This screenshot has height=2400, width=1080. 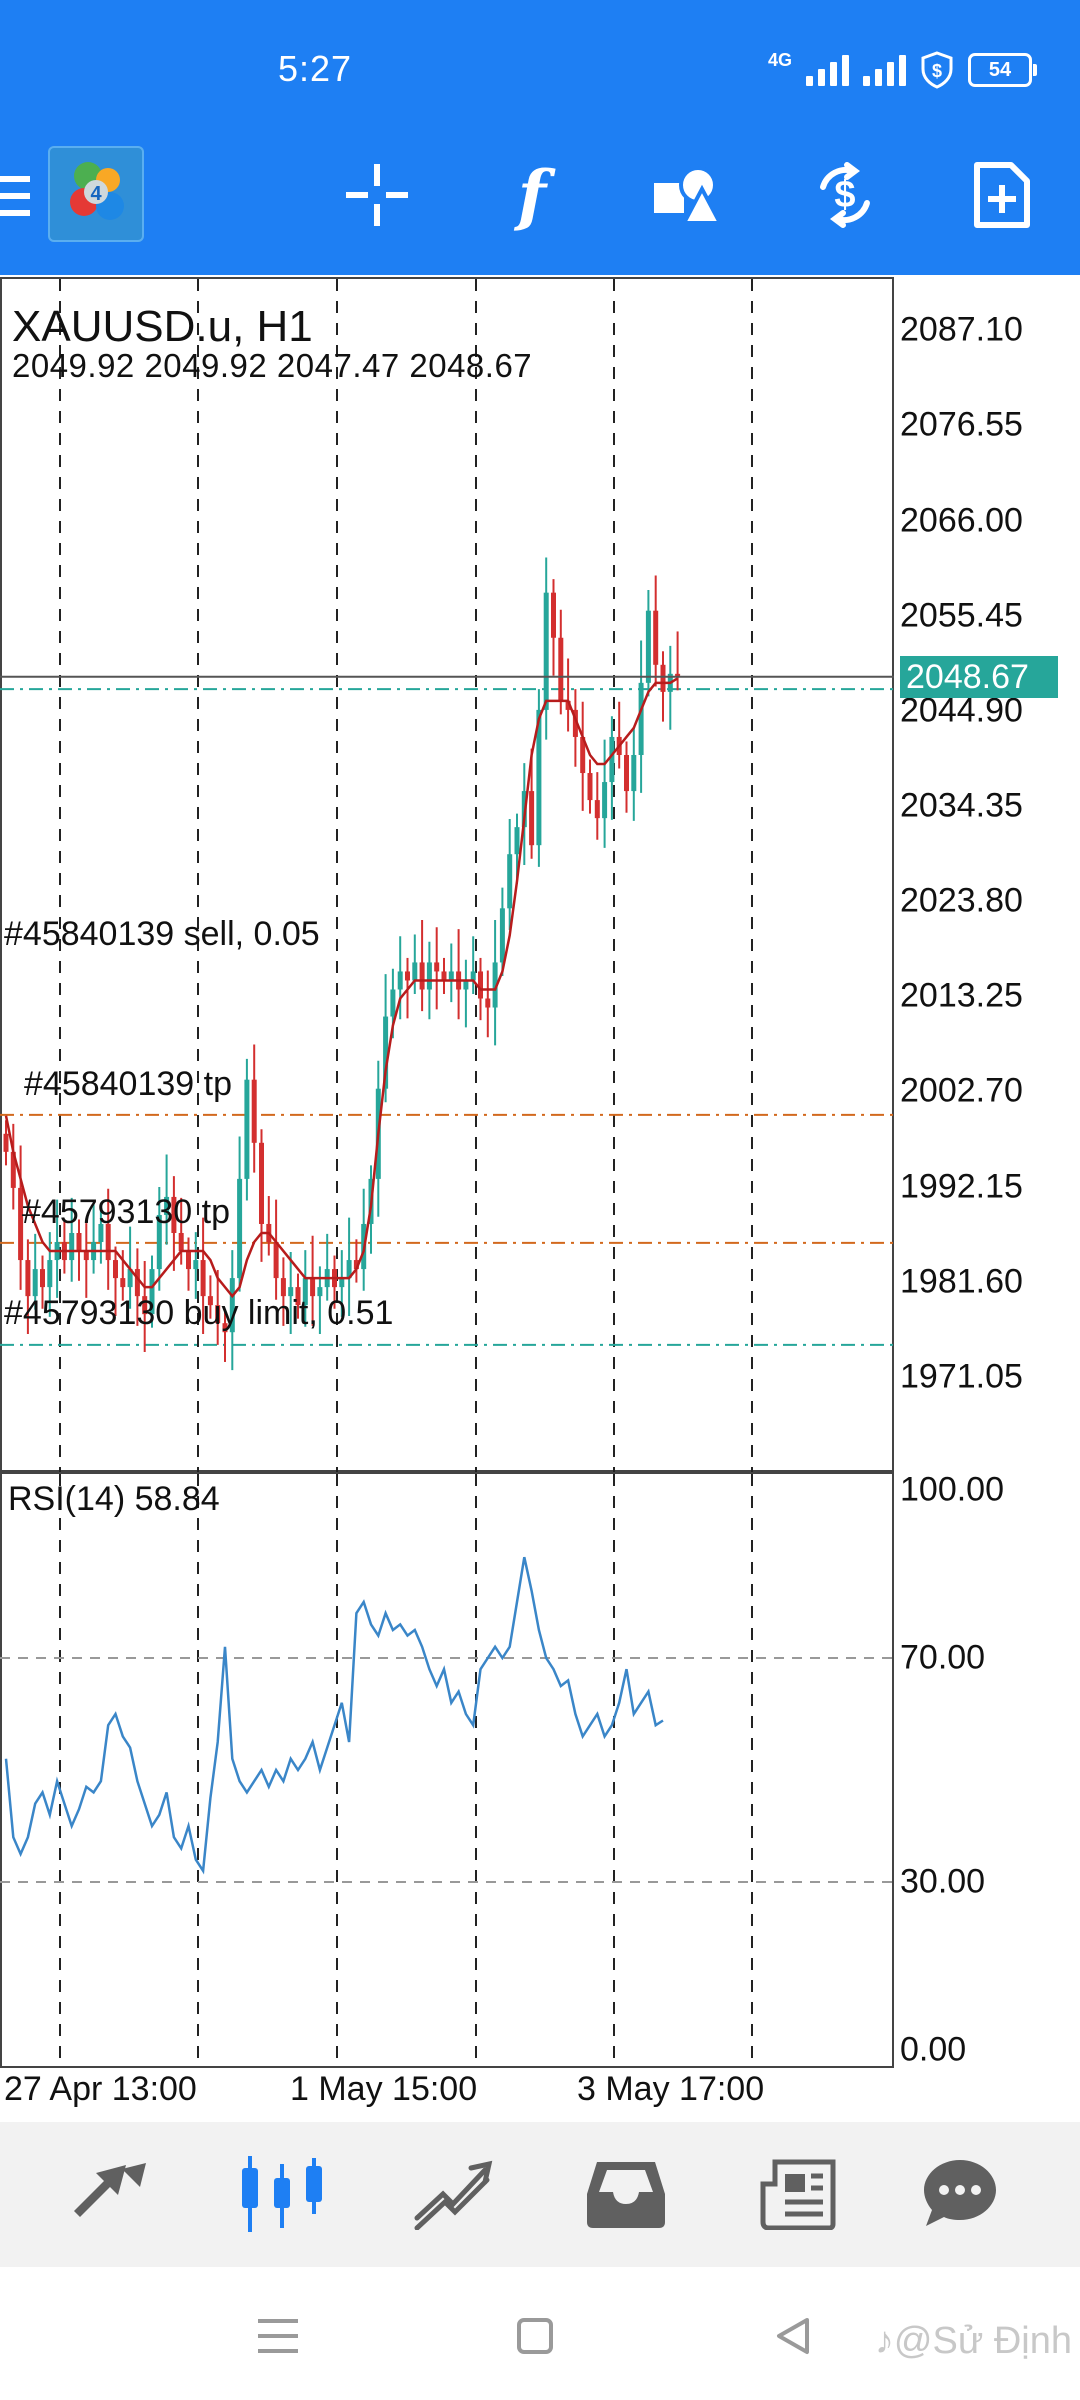 What do you see at coordinates (626, 2194) in the screenshot?
I see `history-icon` at bounding box center [626, 2194].